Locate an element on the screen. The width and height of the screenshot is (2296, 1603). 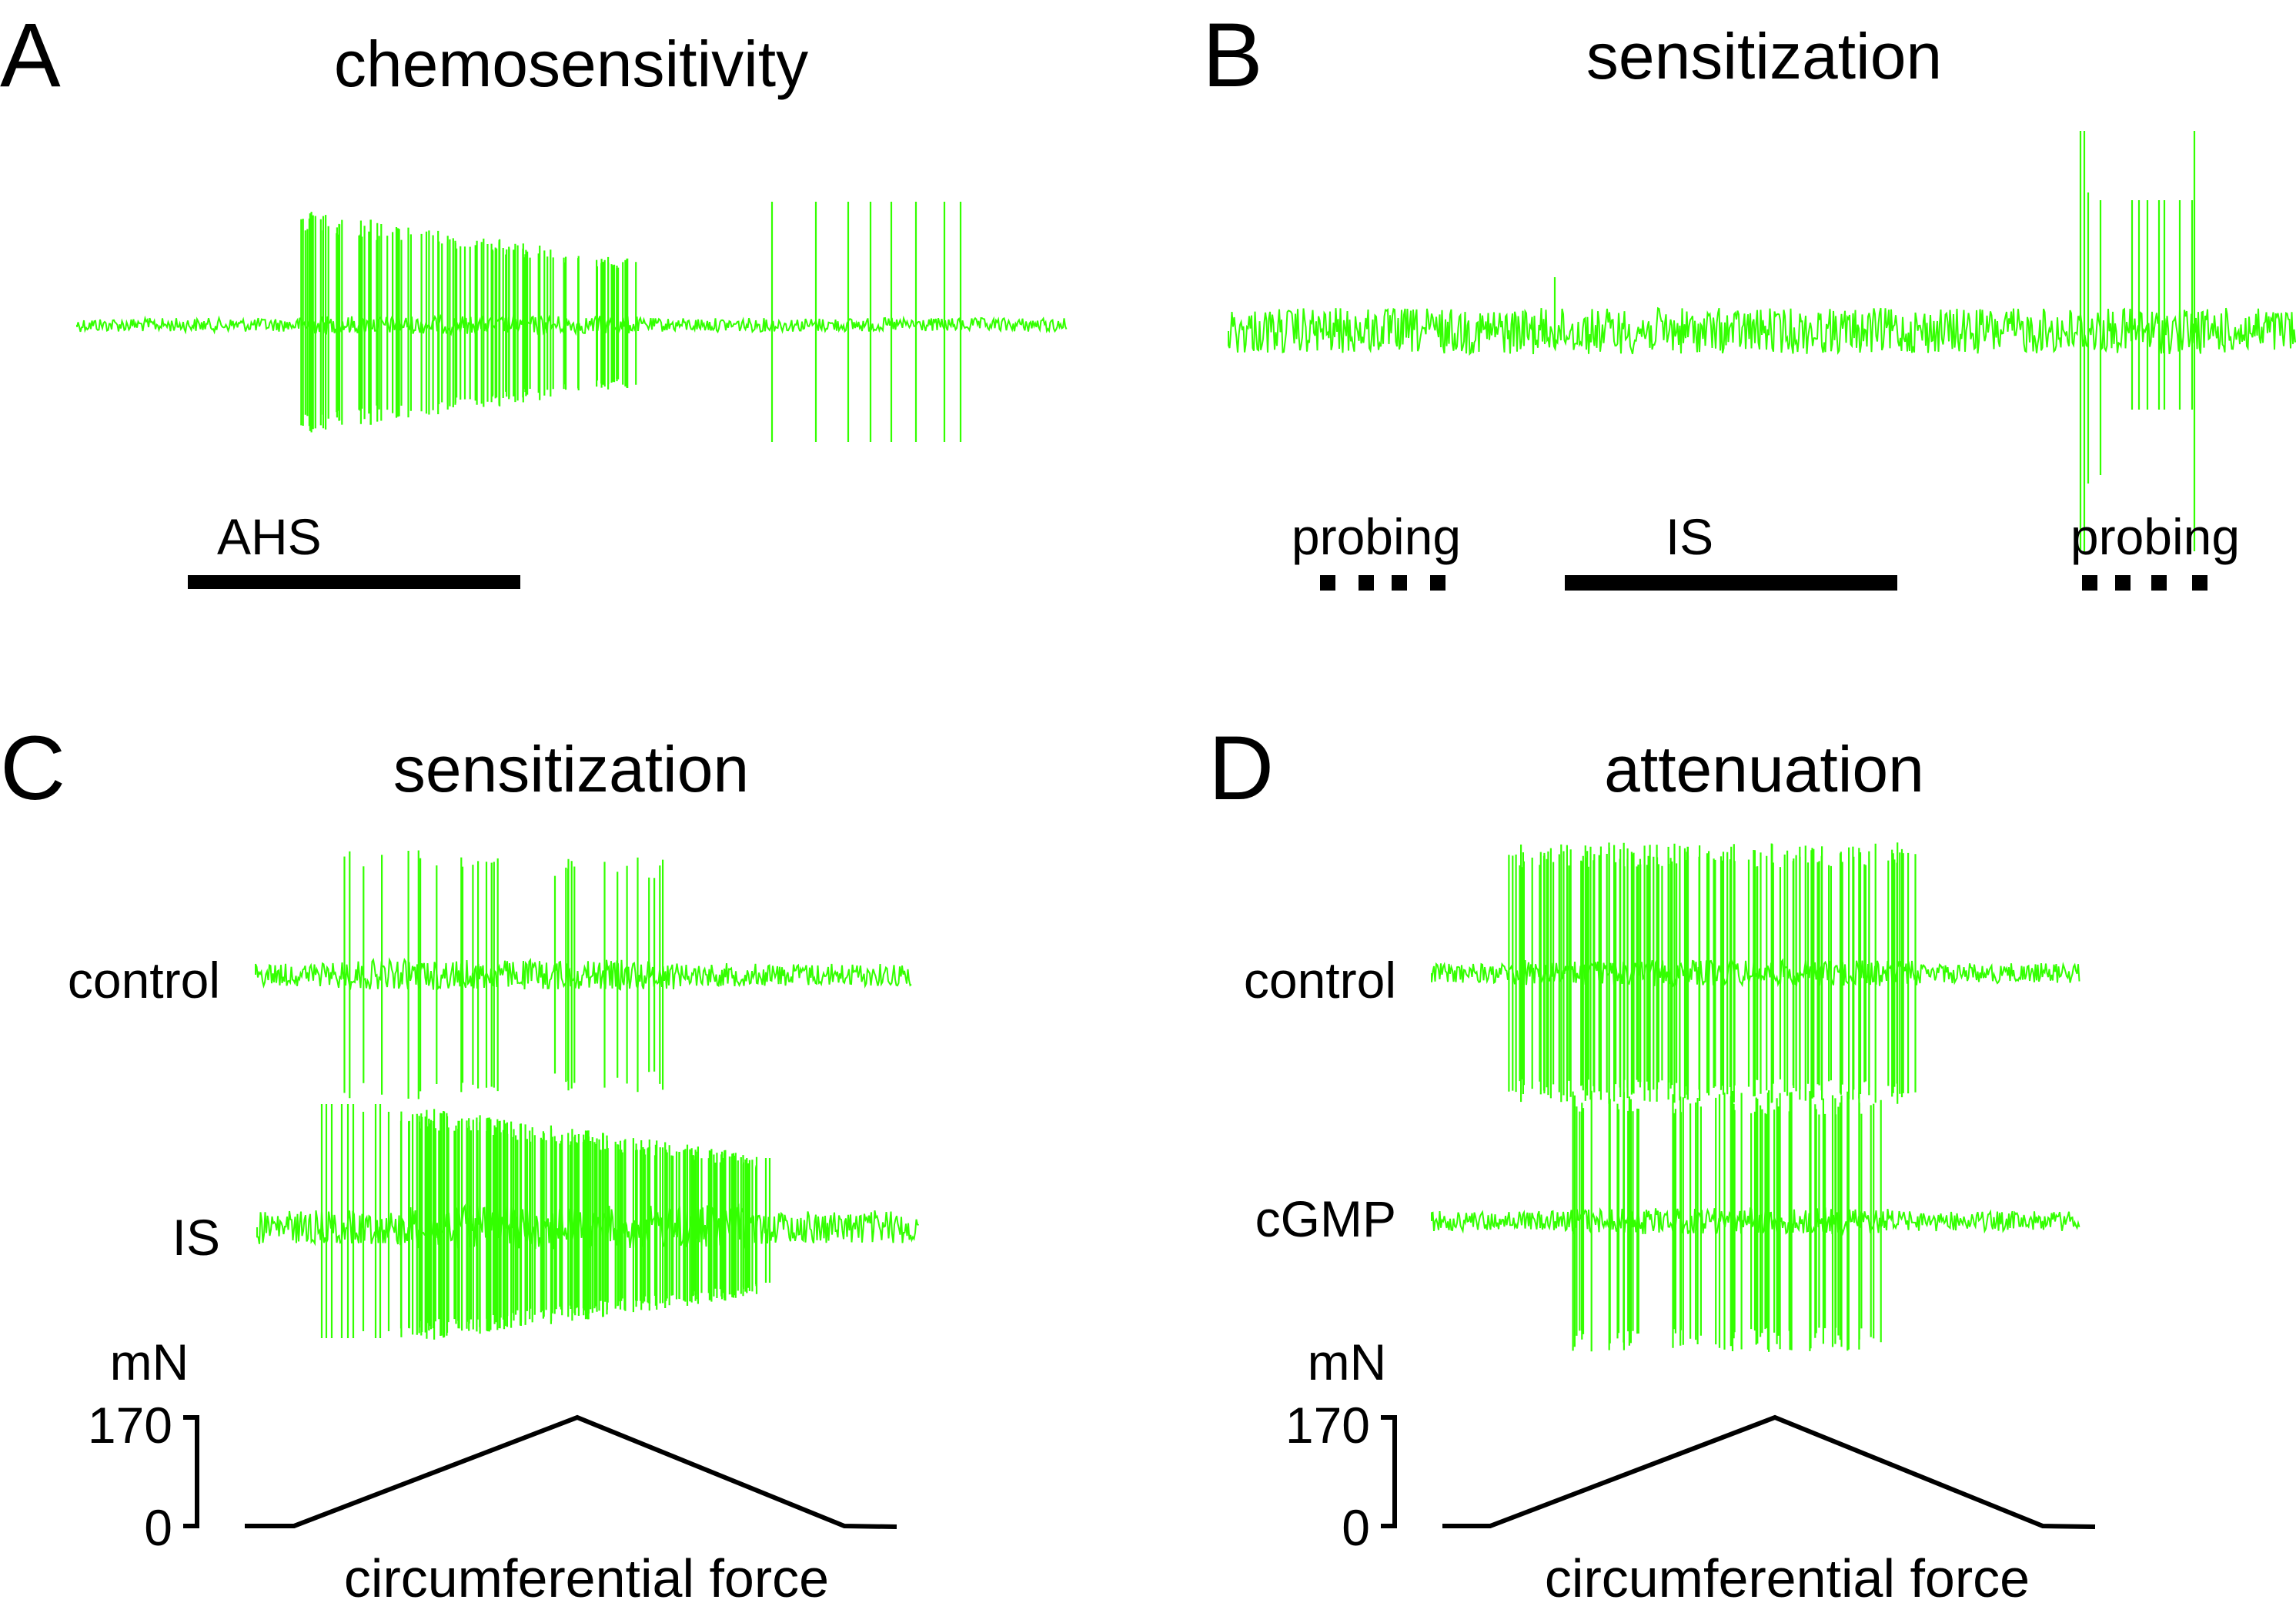
panel-c-unit-label: mN is located at coordinates (149, 1362).